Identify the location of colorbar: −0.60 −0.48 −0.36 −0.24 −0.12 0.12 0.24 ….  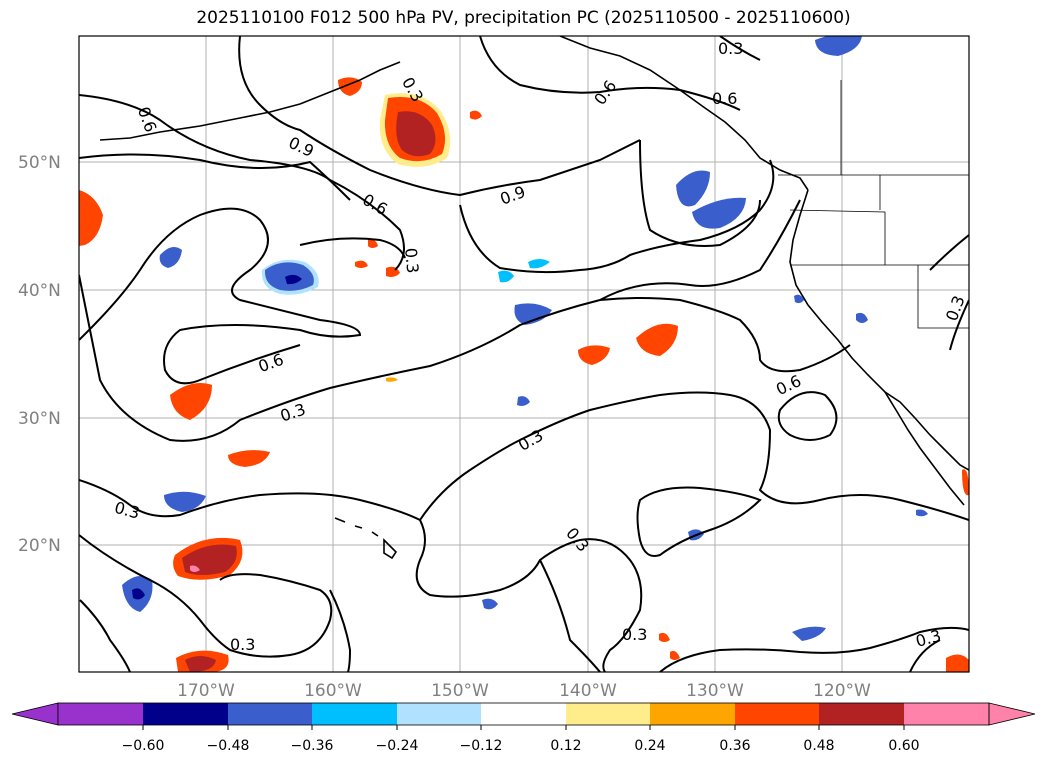
(523, 728).